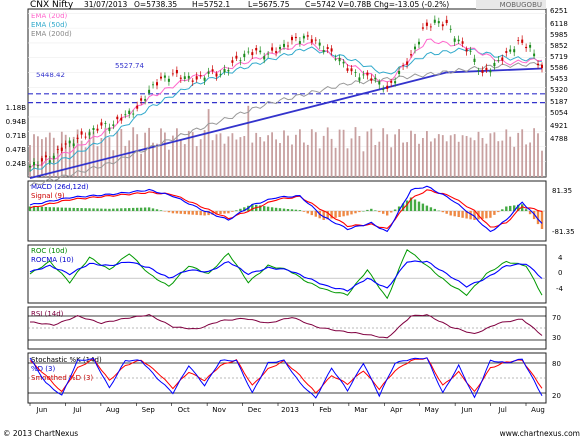  What do you see at coordinates (42, 410) in the screenshot?
I see `x-tick-label: Jun` at bounding box center [42, 410].